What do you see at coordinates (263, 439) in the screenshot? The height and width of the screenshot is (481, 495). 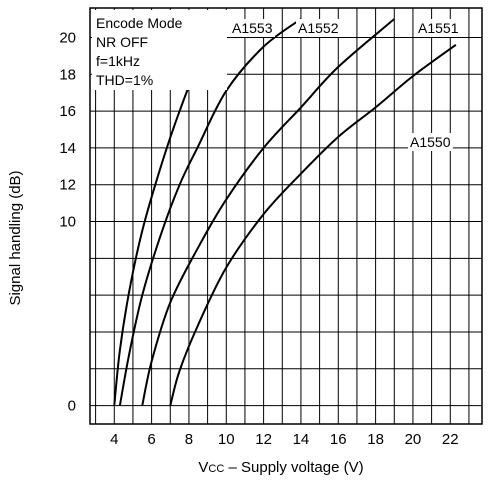 I see `x-tick-label: 12` at bounding box center [263, 439].